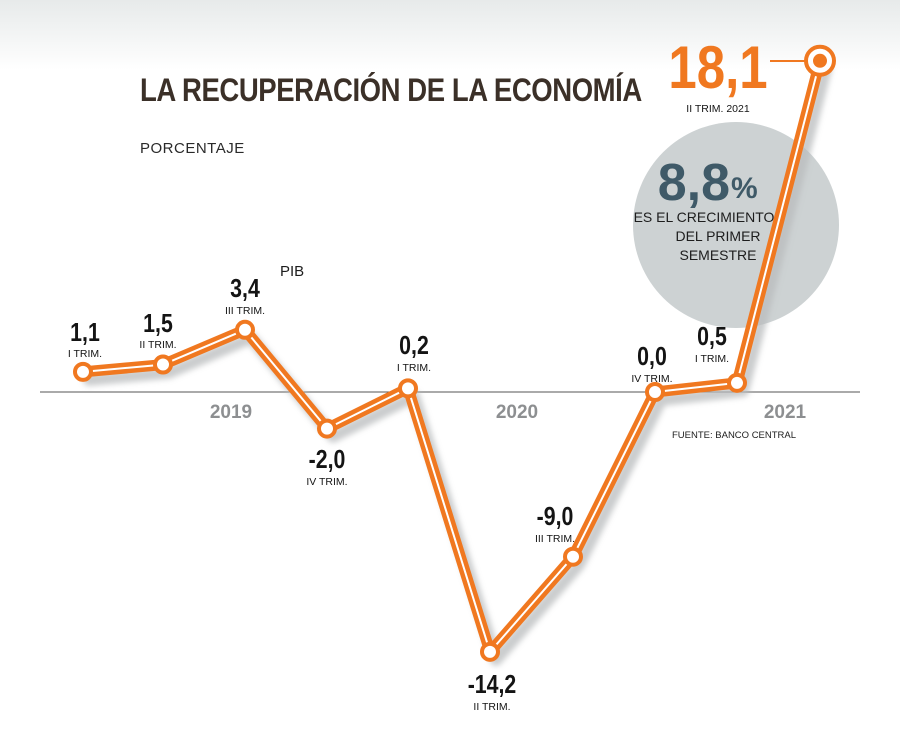 This screenshot has height=753, width=900. Describe the element at coordinates (734, 435) in the screenshot. I see `source-note: FUENTE: BANCO CENTRAL` at that location.